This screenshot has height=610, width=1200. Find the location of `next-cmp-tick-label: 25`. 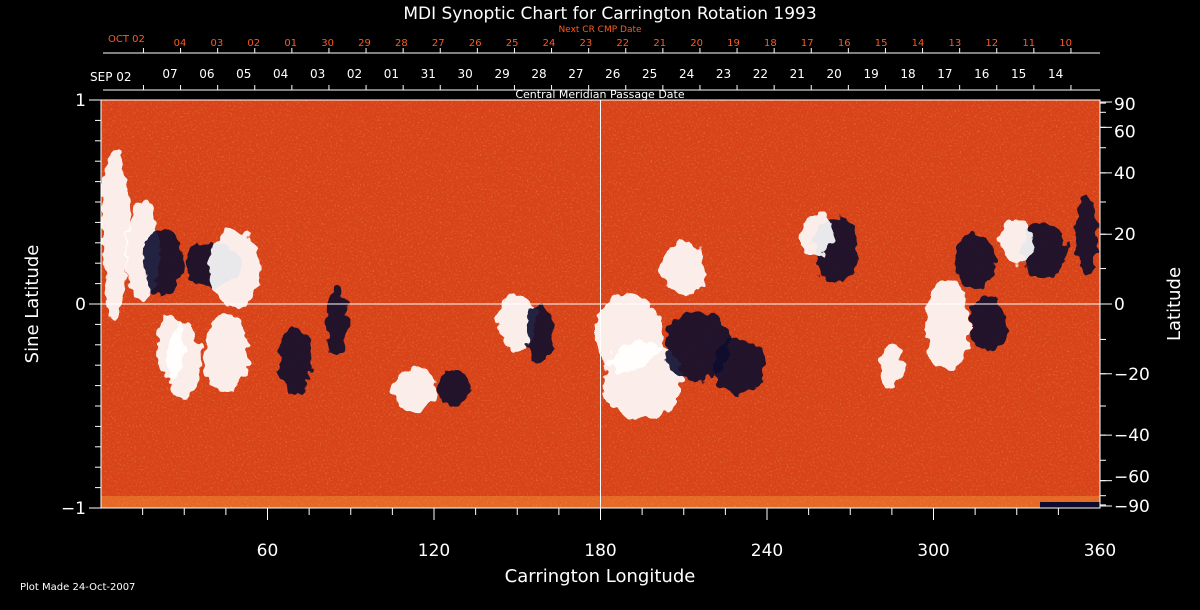

next-cmp-tick-label: 25 is located at coordinates (512, 43).